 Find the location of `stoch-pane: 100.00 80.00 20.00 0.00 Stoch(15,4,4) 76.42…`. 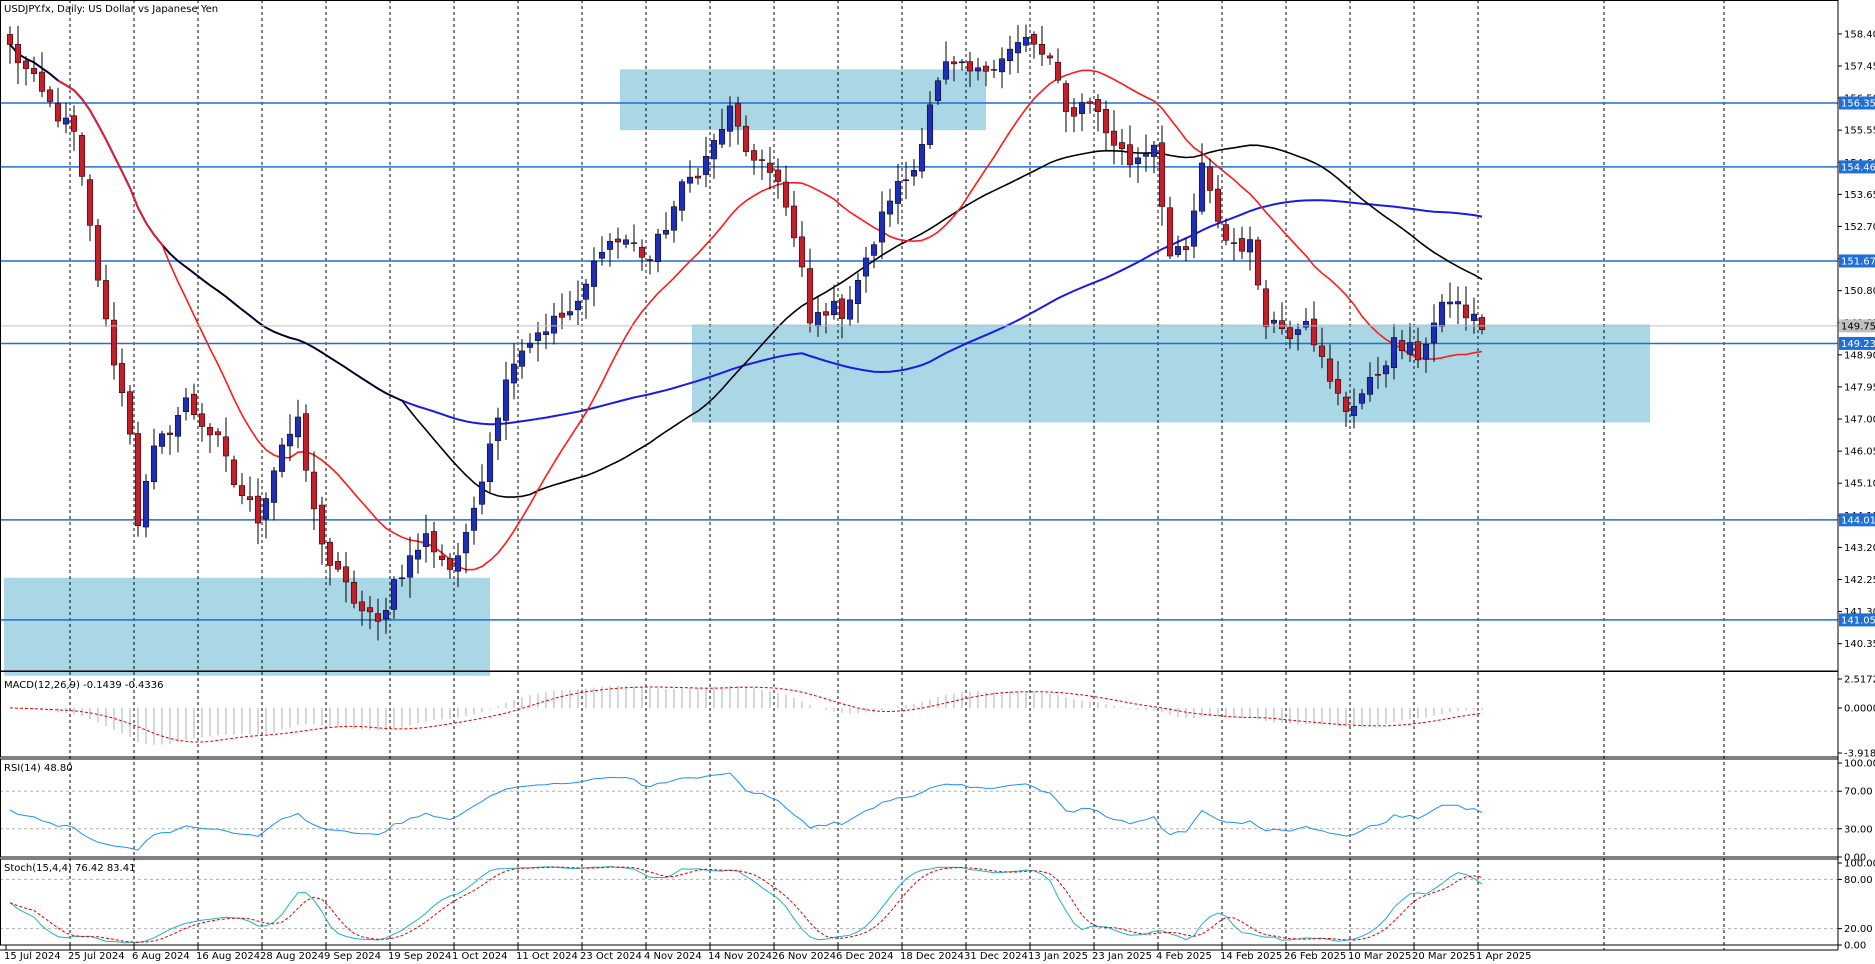

stoch-pane: 100.00 80.00 20.00 0.00 Stoch(15,4,4) 76.42… is located at coordinates (937, 905).